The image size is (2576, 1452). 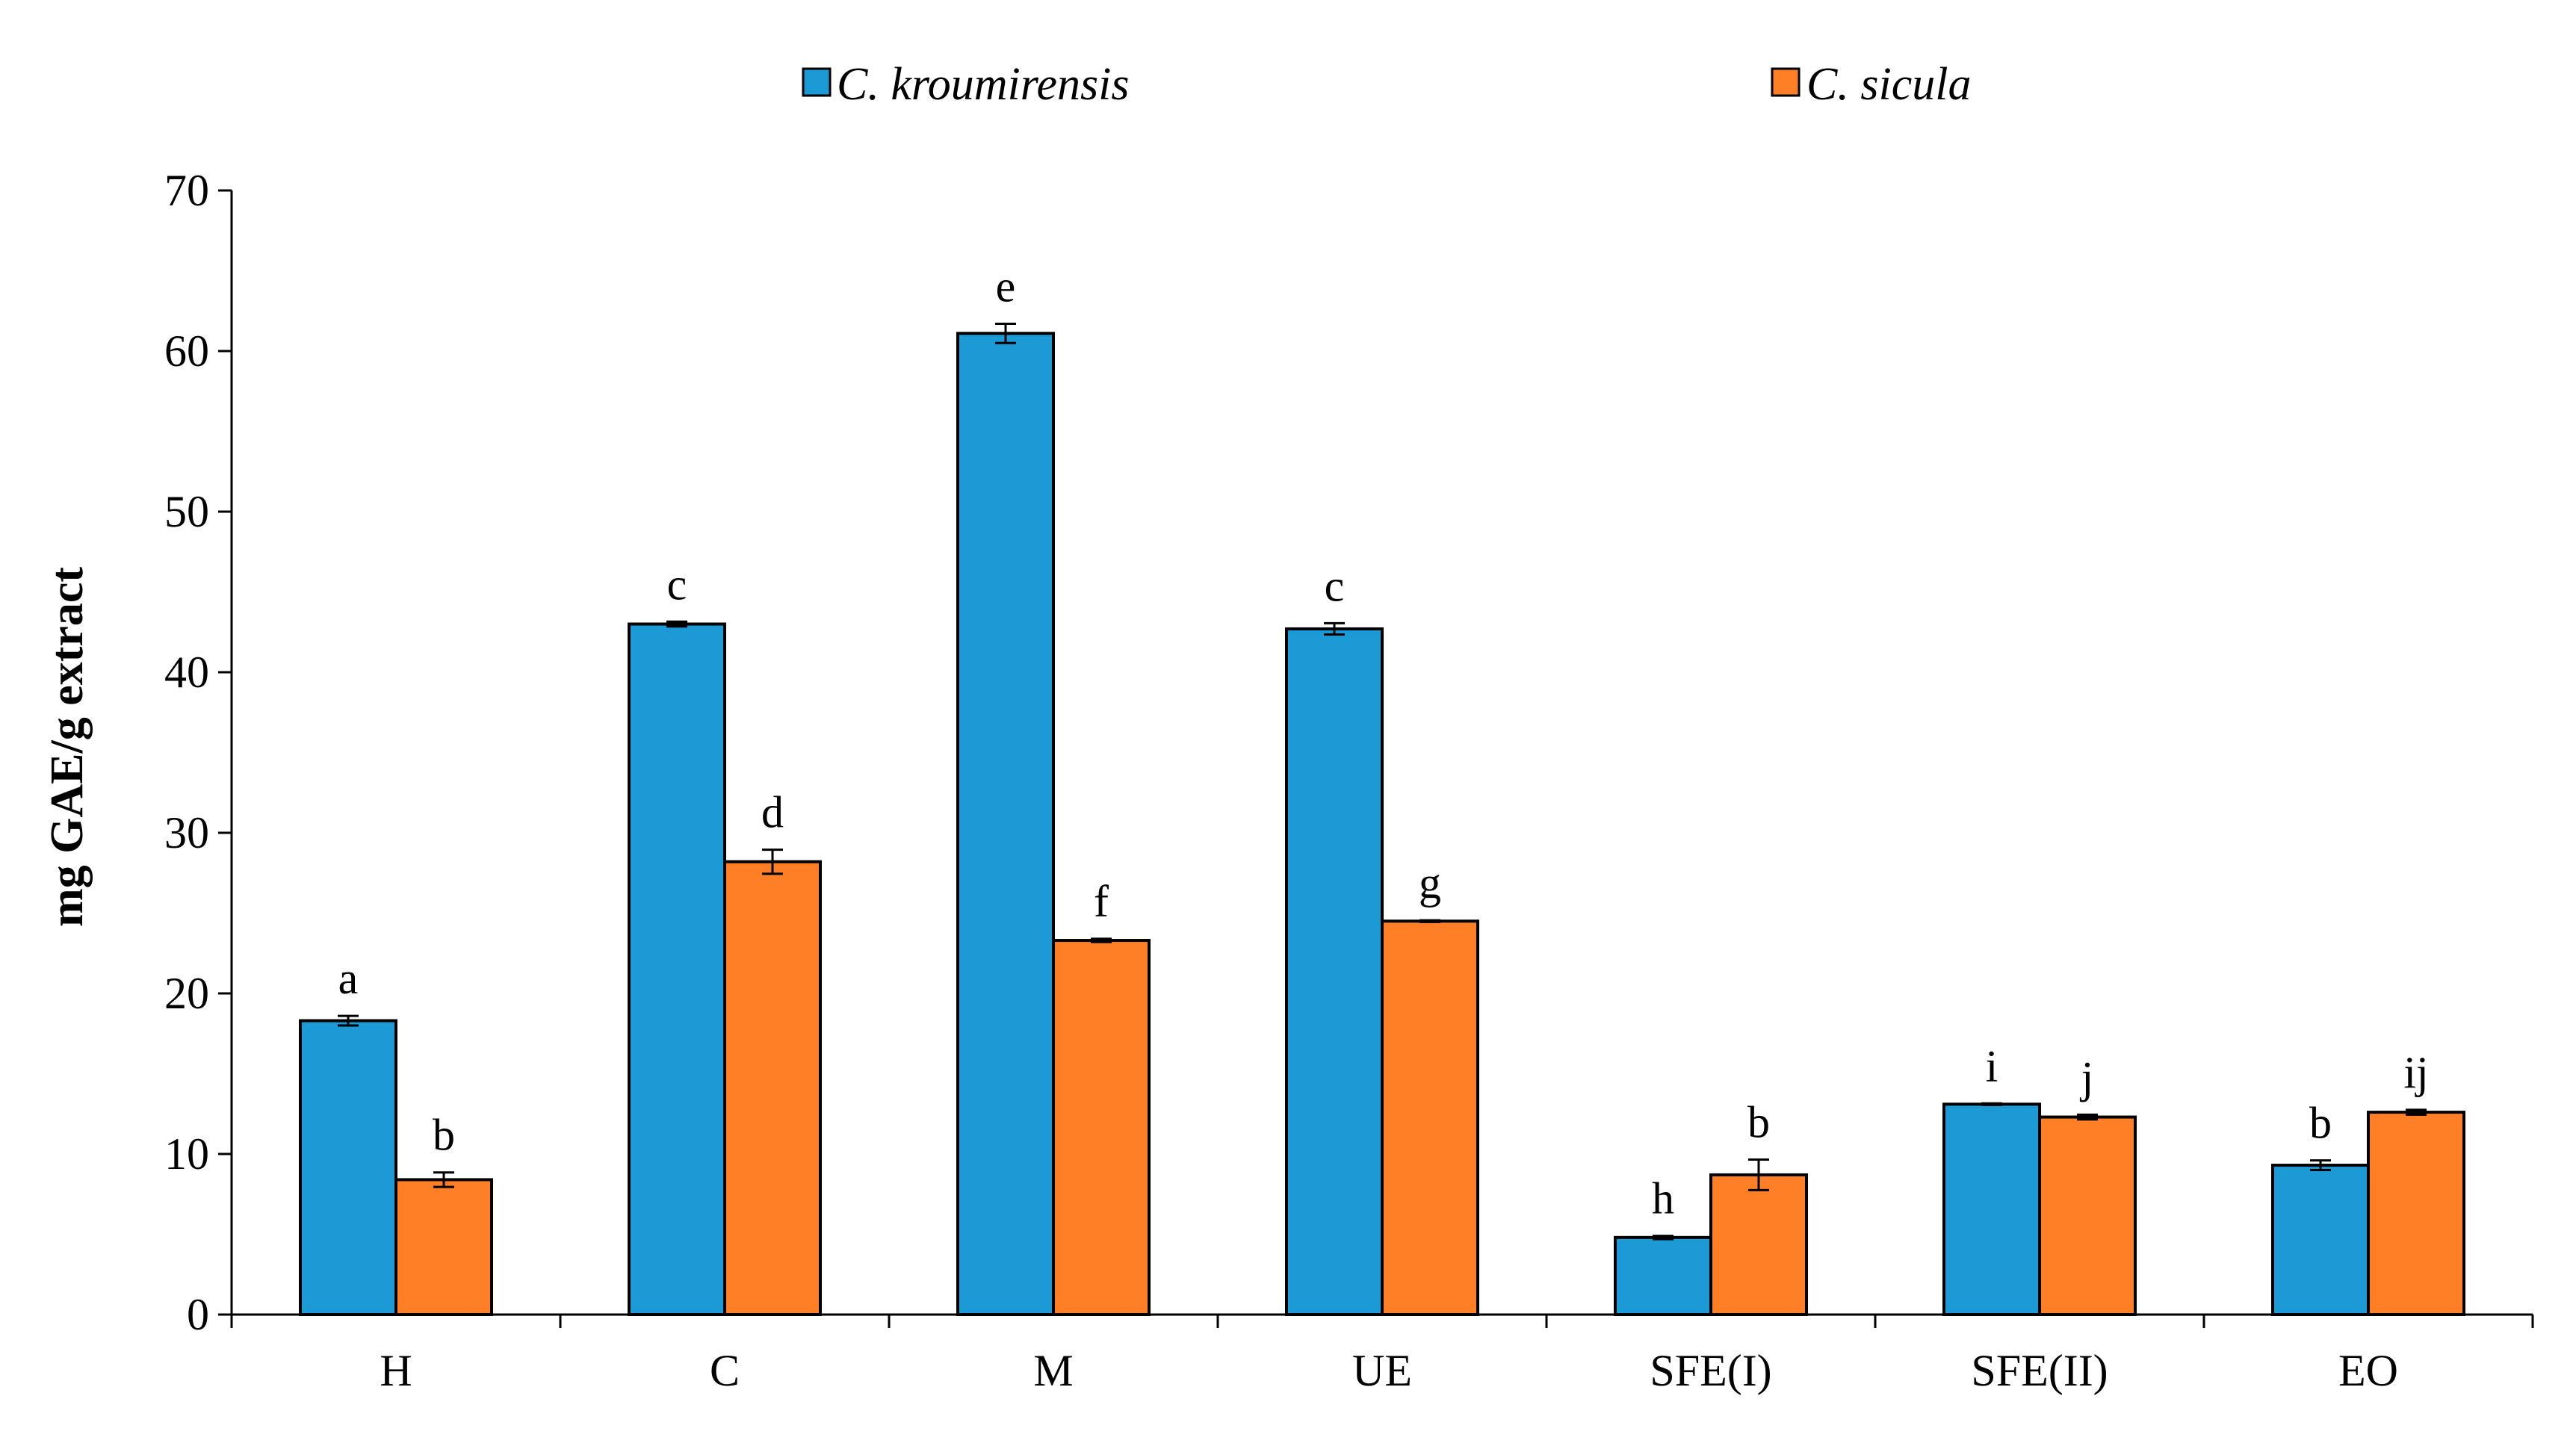 What do you see at coordinates (2087, 1216) in the screenshot?
I see `bar-SFE(II)-series-1` at bounding box center [2087, 1216].